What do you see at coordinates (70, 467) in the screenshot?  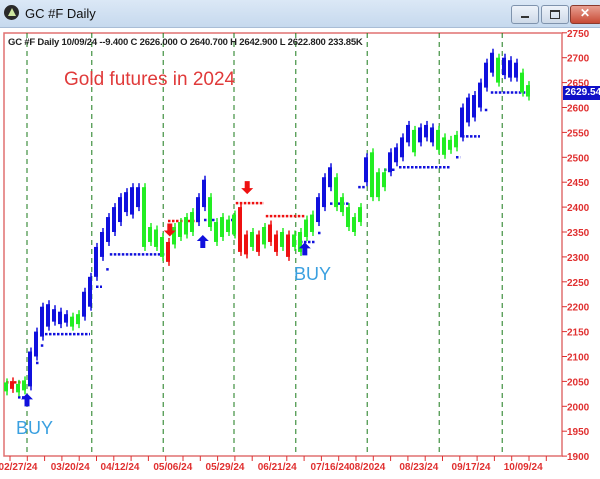 I see `x-tick-label: 03/20/24` at bounding box center [70, 467].